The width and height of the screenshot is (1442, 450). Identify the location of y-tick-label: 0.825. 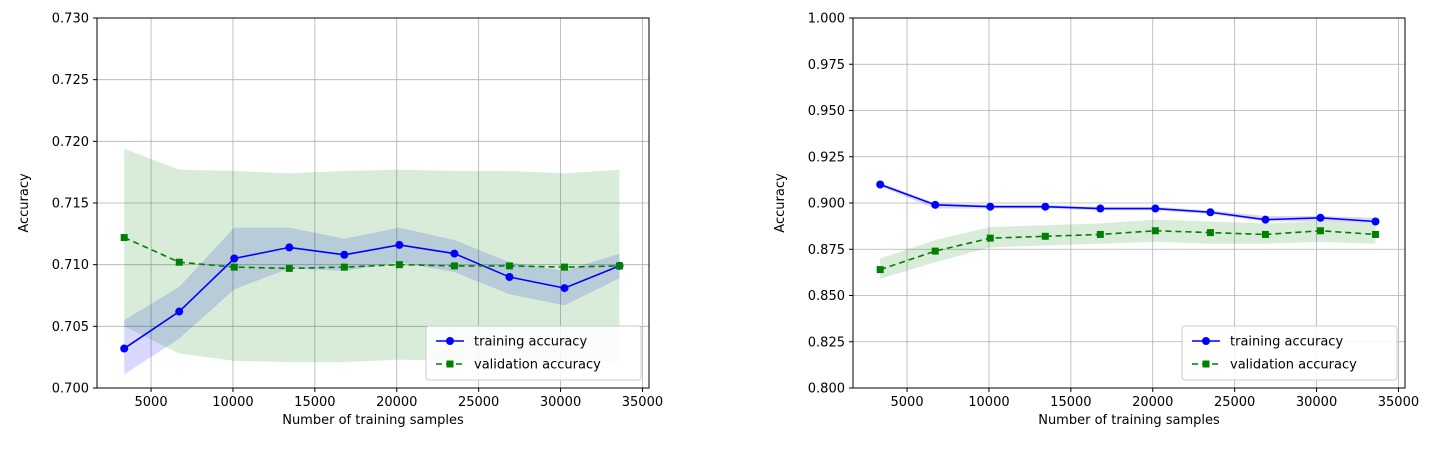
(826, 342).